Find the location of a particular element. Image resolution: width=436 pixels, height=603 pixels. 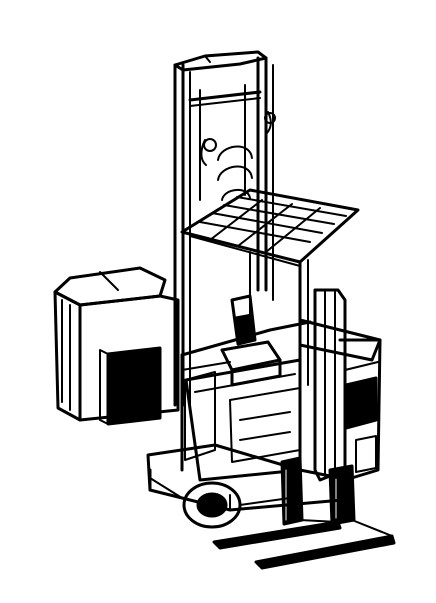

mast is located at coordinates (224, 230).